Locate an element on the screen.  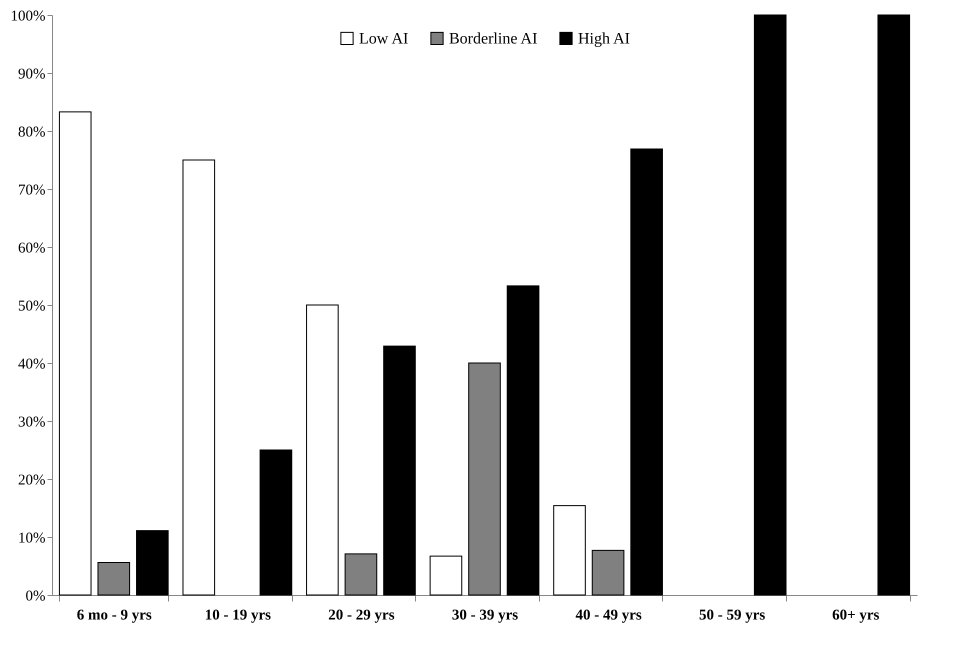
y-tick-label: 60% is located at coordinates (32, 248).